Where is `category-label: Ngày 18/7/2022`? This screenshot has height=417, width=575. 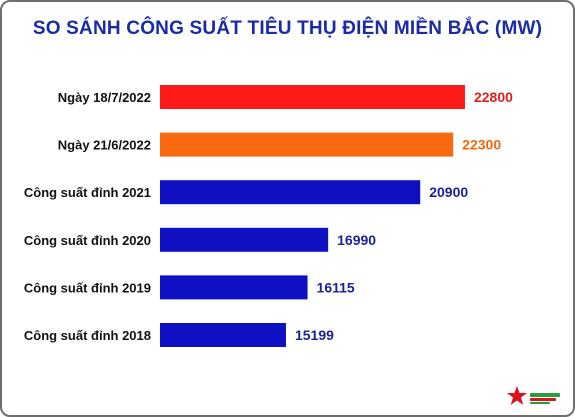 category-label: Ngày 18/7/2022 is located at coordinates (104, 97).